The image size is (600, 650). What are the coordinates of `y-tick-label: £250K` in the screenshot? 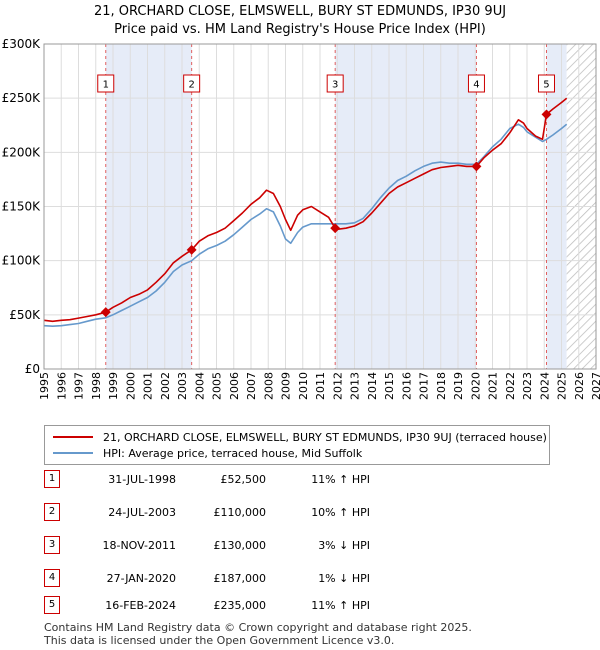 It's located at (22, 98).